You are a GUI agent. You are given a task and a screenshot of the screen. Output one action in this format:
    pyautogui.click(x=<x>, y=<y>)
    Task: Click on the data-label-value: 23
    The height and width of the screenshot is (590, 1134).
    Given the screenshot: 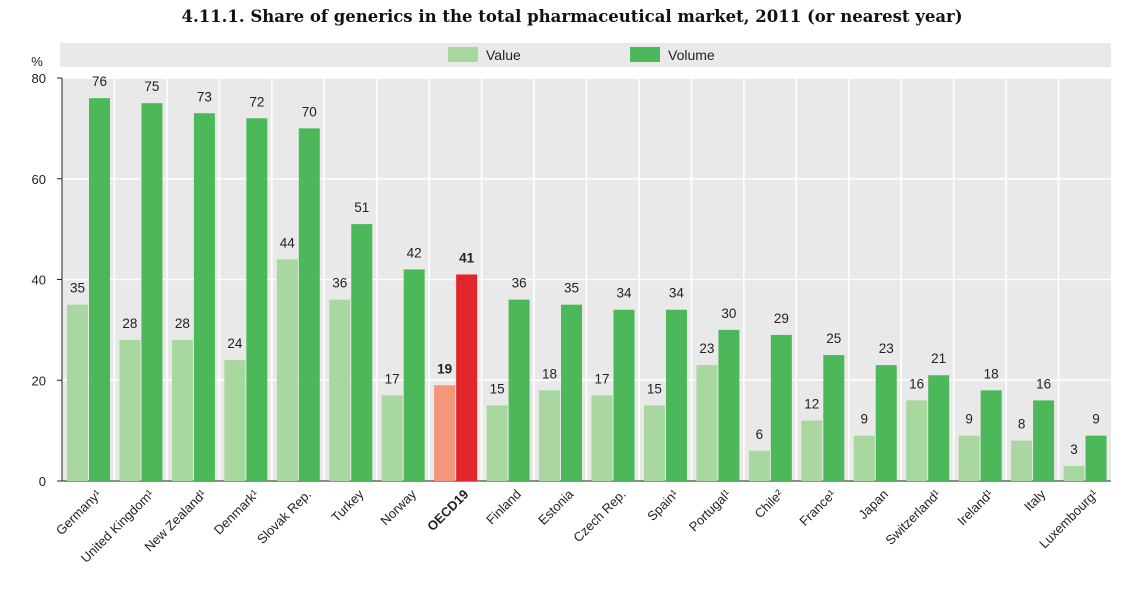 What is the action you would take?
    pyautogui.click(x=706, y=348)
    